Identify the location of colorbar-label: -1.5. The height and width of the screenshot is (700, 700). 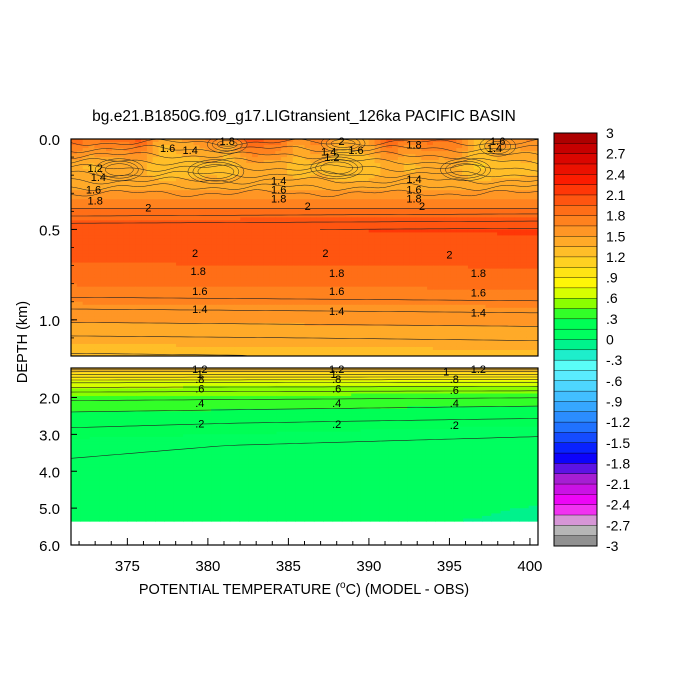
(618, 443).